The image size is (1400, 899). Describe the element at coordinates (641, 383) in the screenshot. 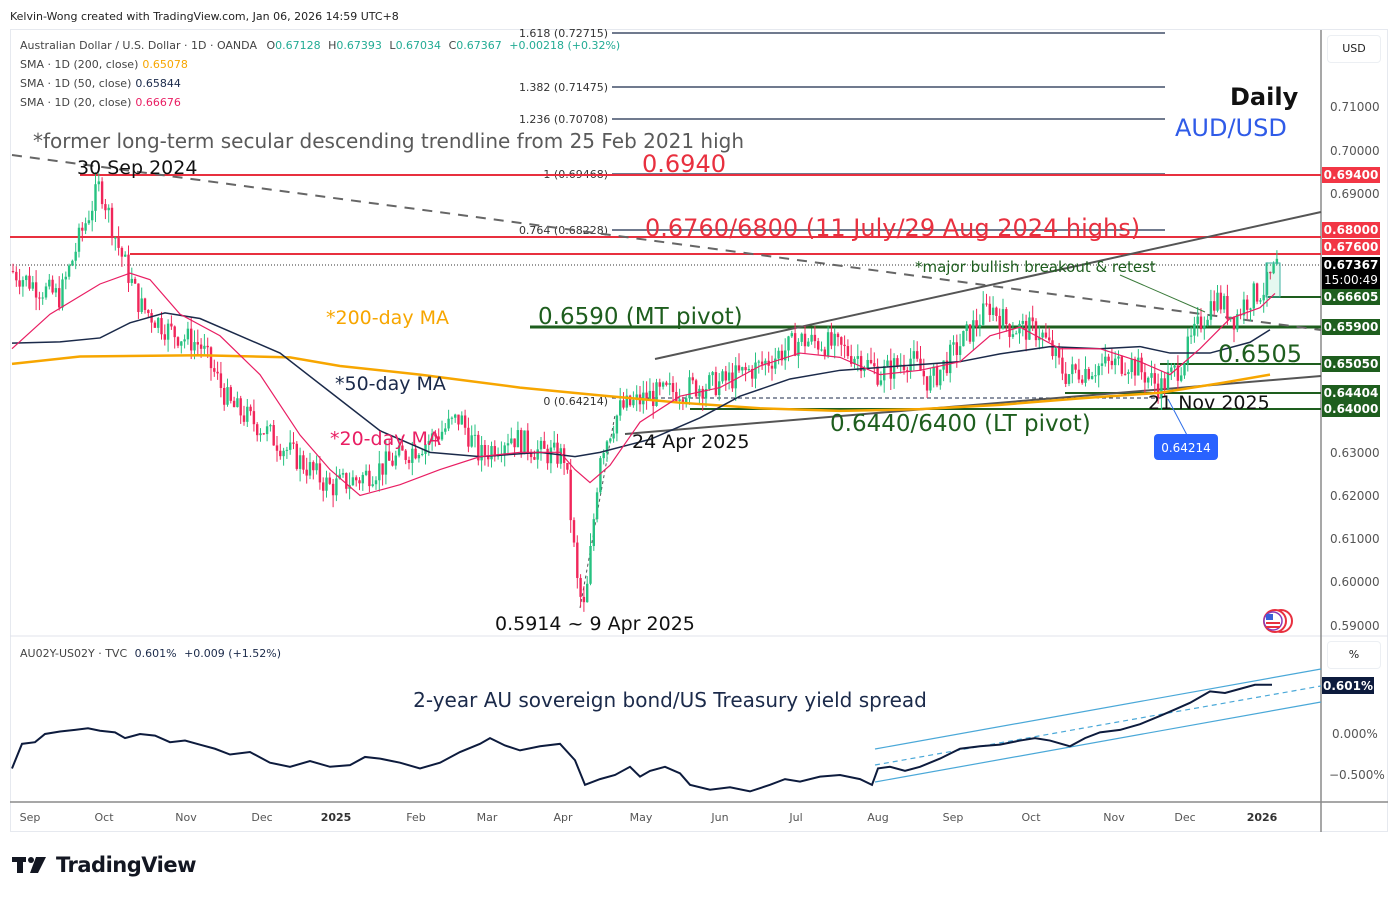

I see `sma200-line` at that location.